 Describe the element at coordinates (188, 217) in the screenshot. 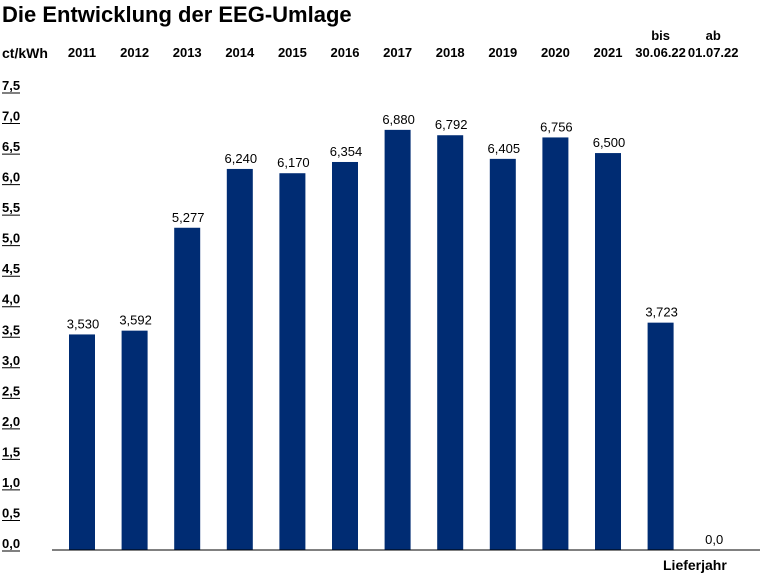

I see `data-label: 5,277` at that location.